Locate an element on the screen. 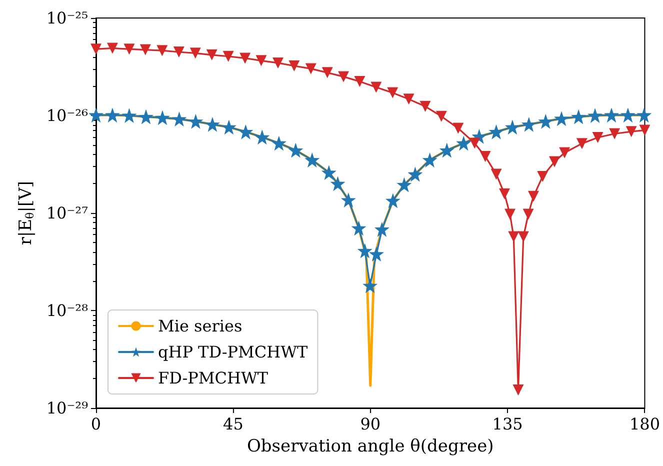 The image size is (663, 466). x-tick-label: 180 is located at coordinates (644, 424).